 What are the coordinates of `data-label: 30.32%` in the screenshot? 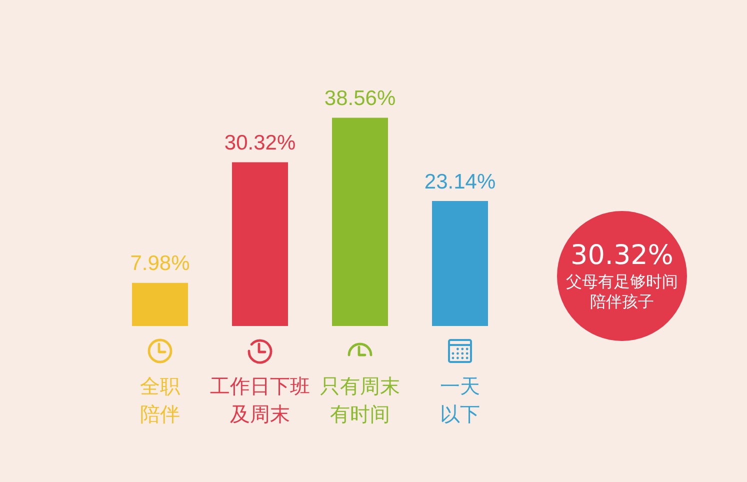 It's located at (260, 143).